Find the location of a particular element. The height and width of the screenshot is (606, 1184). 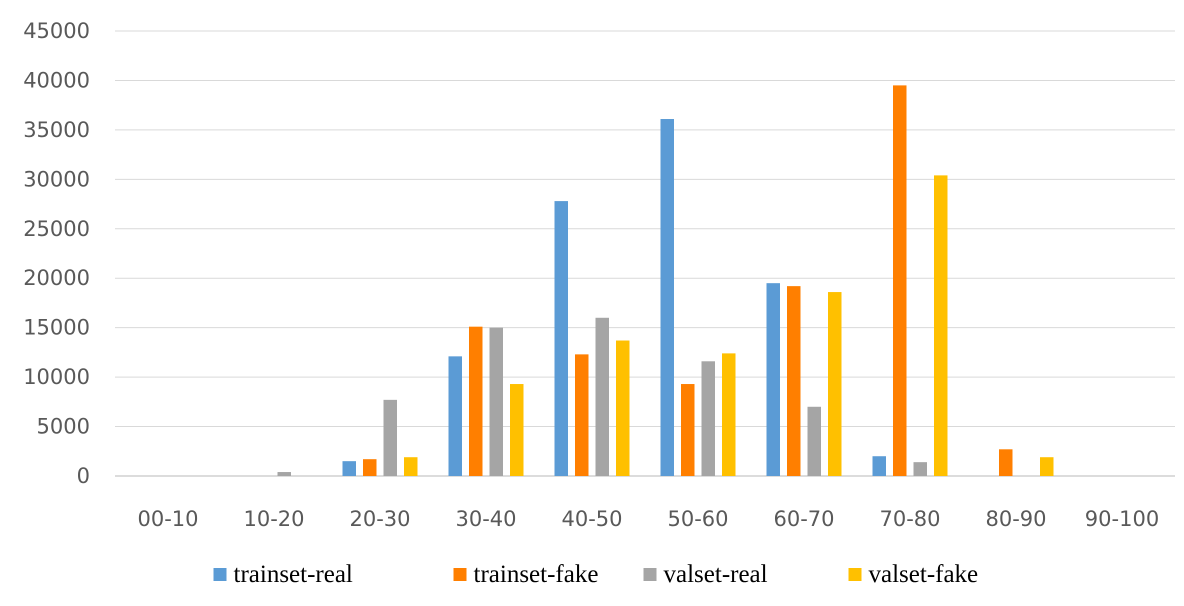

x-tick-label: 30-40 is located at coordinates (485, 519).